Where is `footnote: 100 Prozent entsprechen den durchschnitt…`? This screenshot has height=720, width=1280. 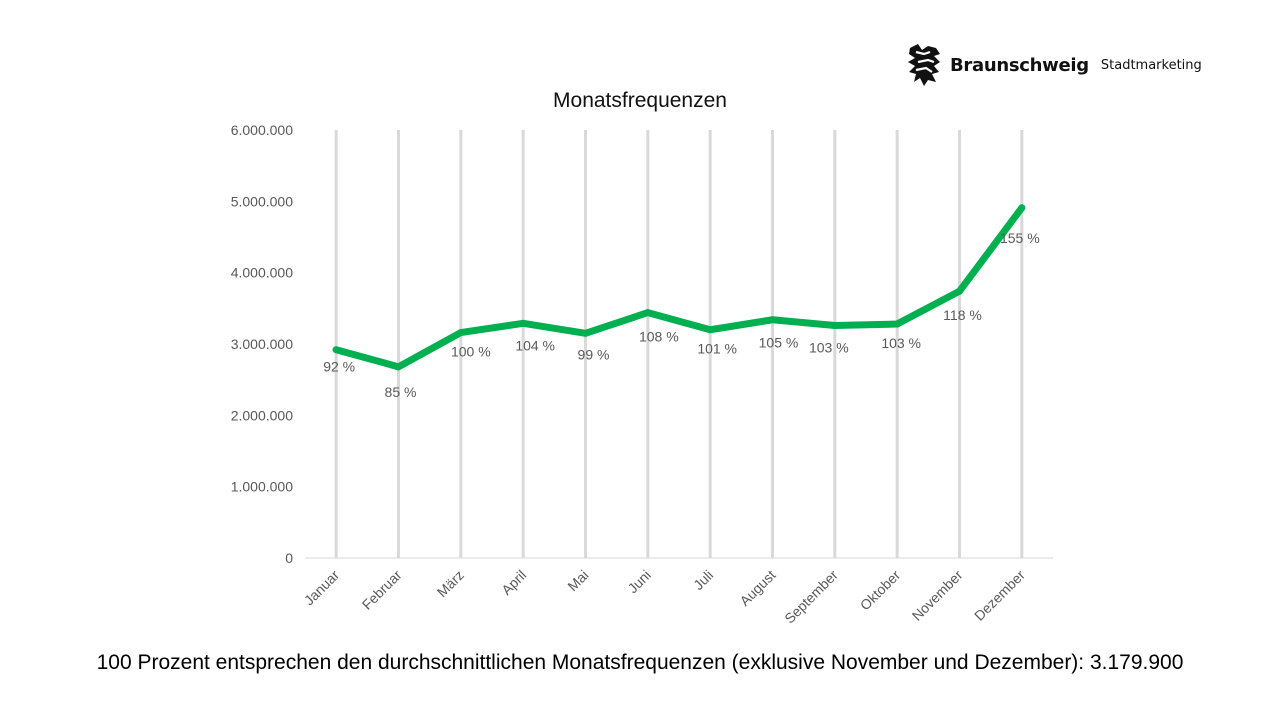 footnote: 100 Prozent entsprechen den durchschnitt… is located at coordinates (640, 662).